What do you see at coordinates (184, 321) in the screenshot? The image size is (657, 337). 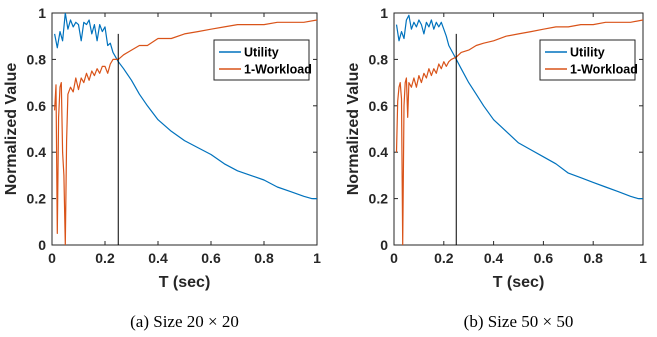 I see `subfigure-caption: (a) Size 20 × 20` at bounding box center [184, 321].